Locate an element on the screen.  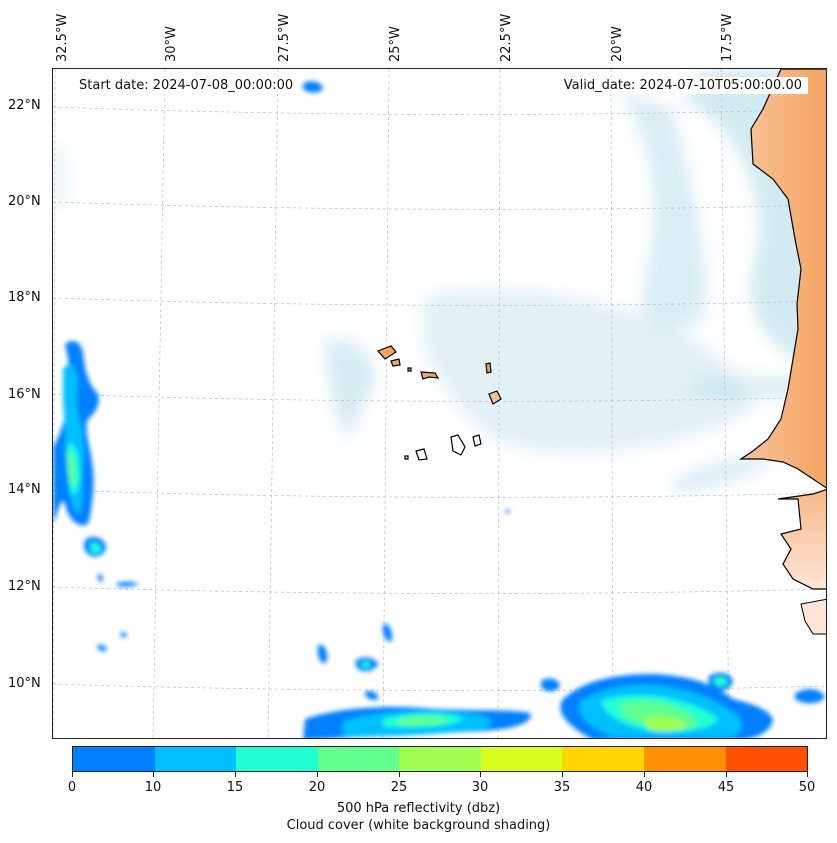
lat-label-14n: 14°N is located at coordinates (24, 489).